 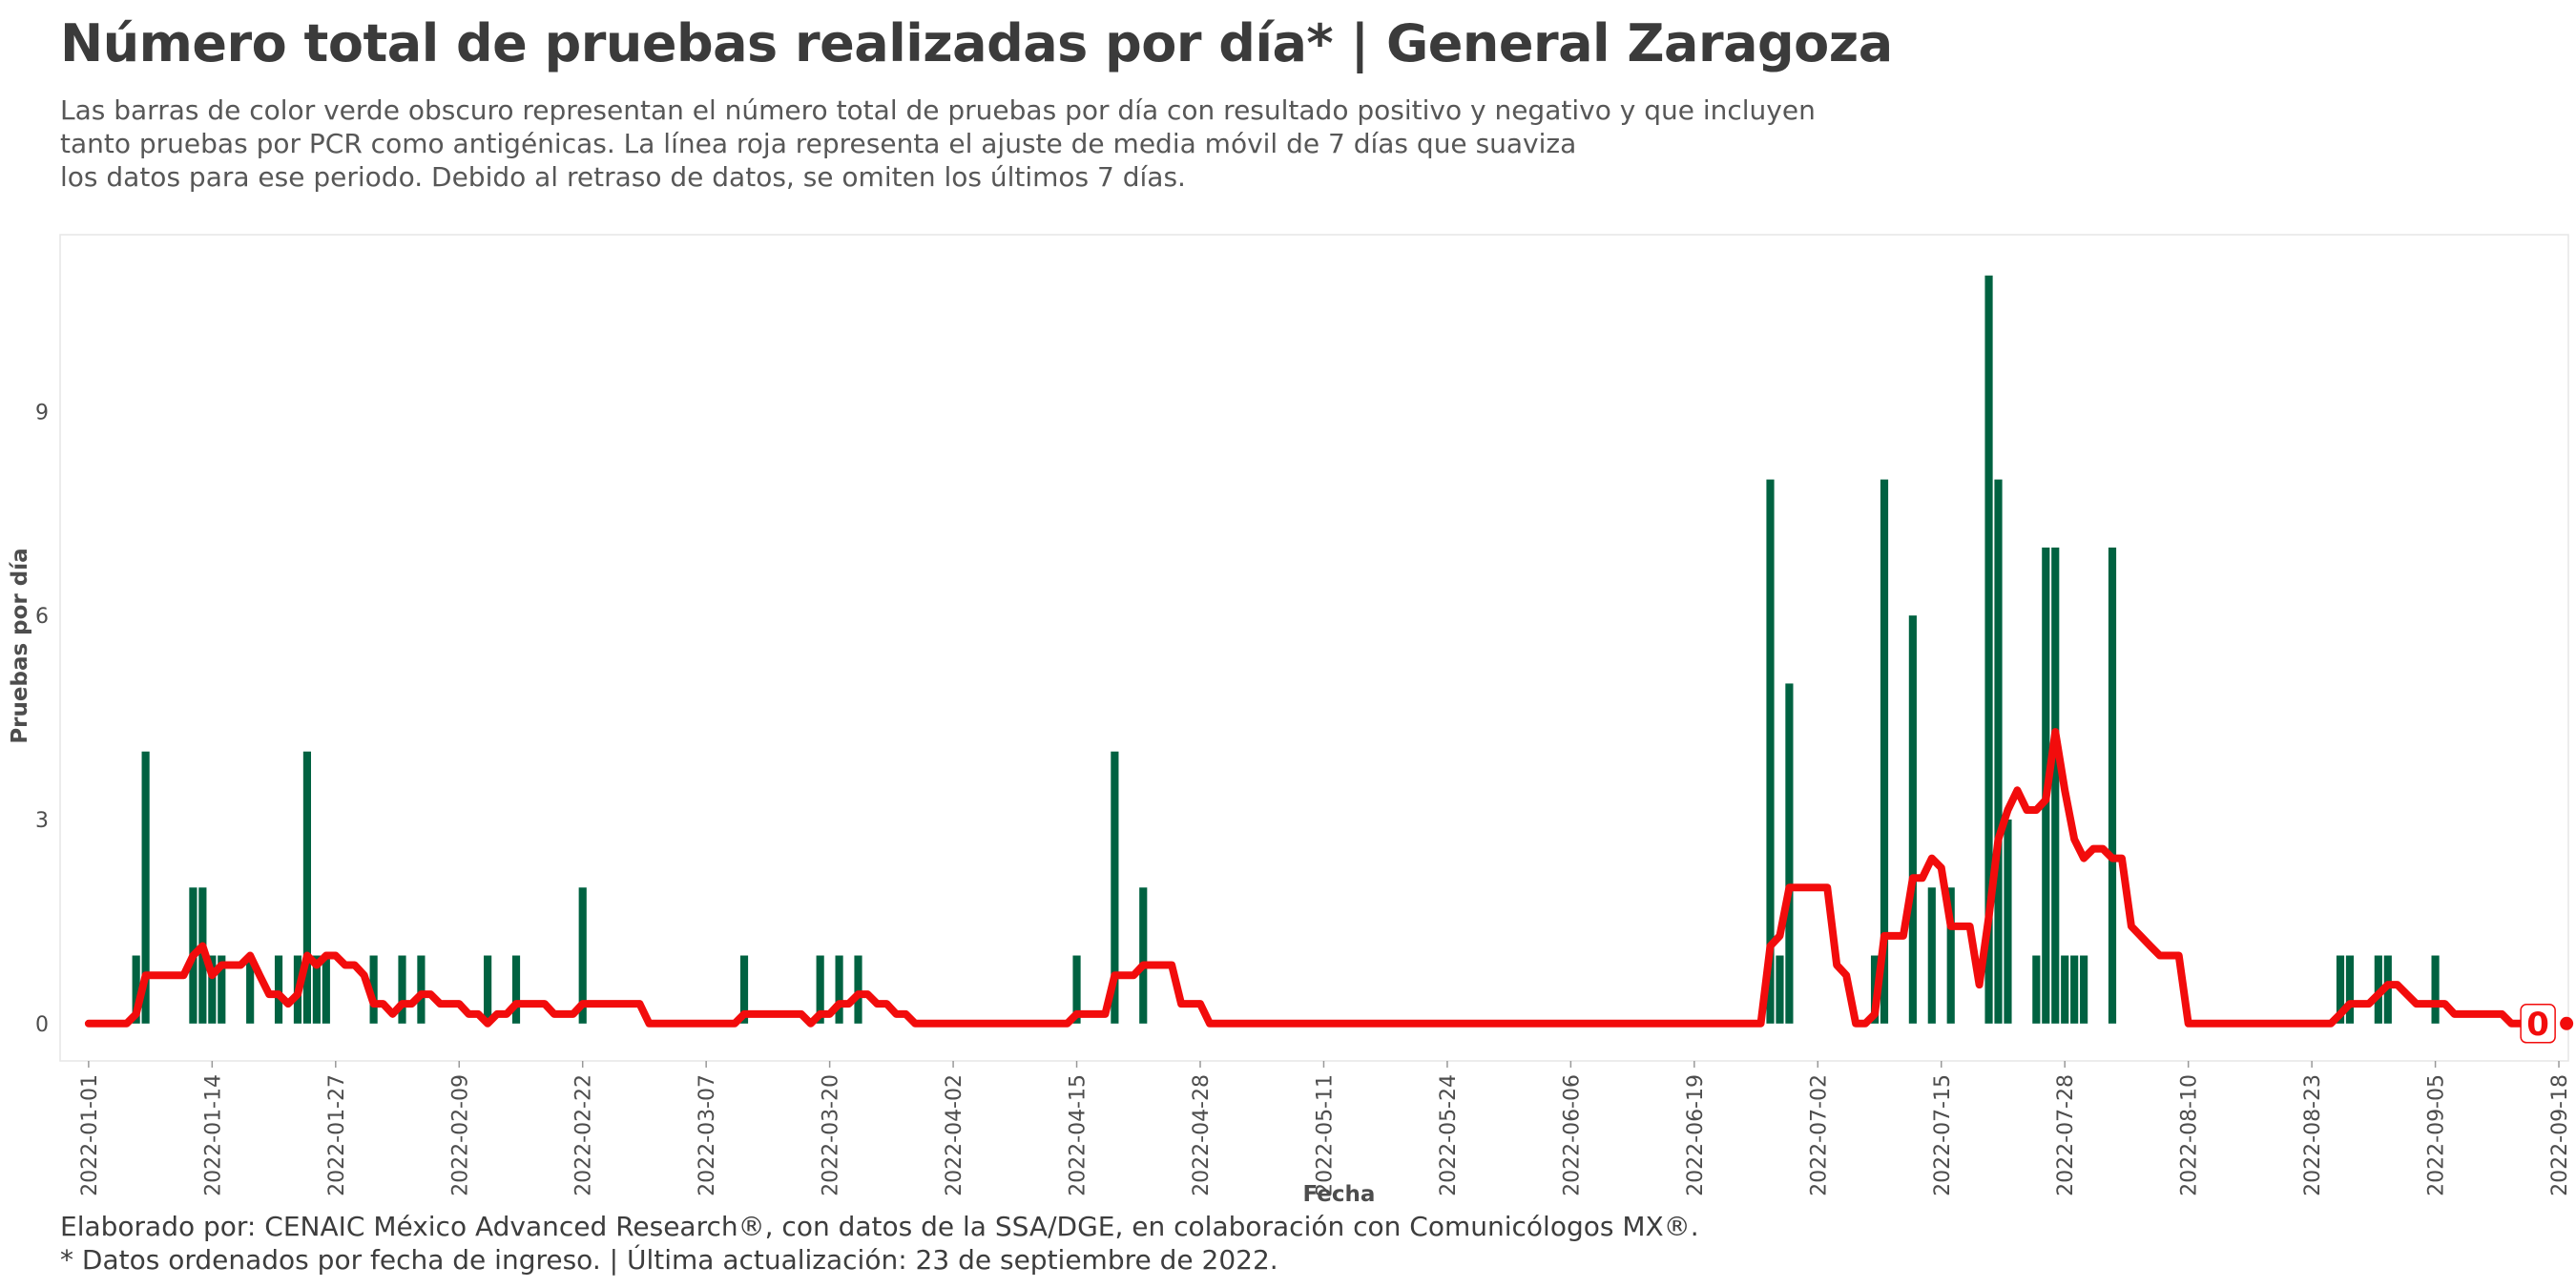 I want to click on x-tick-label: 2022-05-24, so click(x=1449, y=1135).